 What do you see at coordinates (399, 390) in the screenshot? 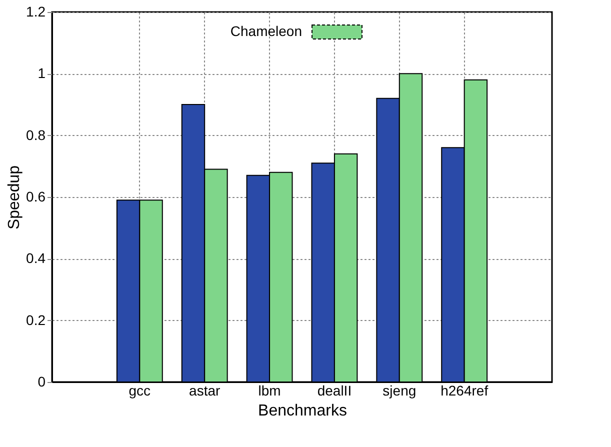
I see `x-tick-label: sjeng` at bounding box center [399, 390].